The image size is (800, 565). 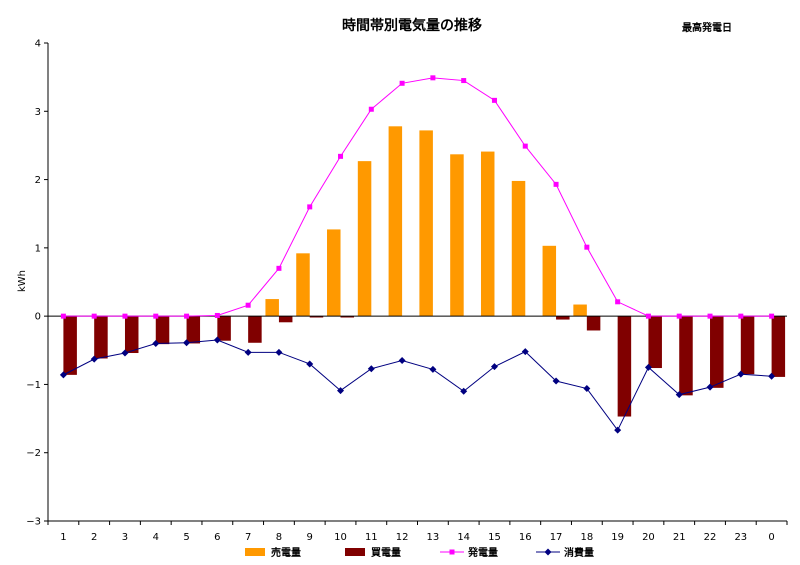 I want to click on legend-marker-発電量, so click(x=452, y=552).